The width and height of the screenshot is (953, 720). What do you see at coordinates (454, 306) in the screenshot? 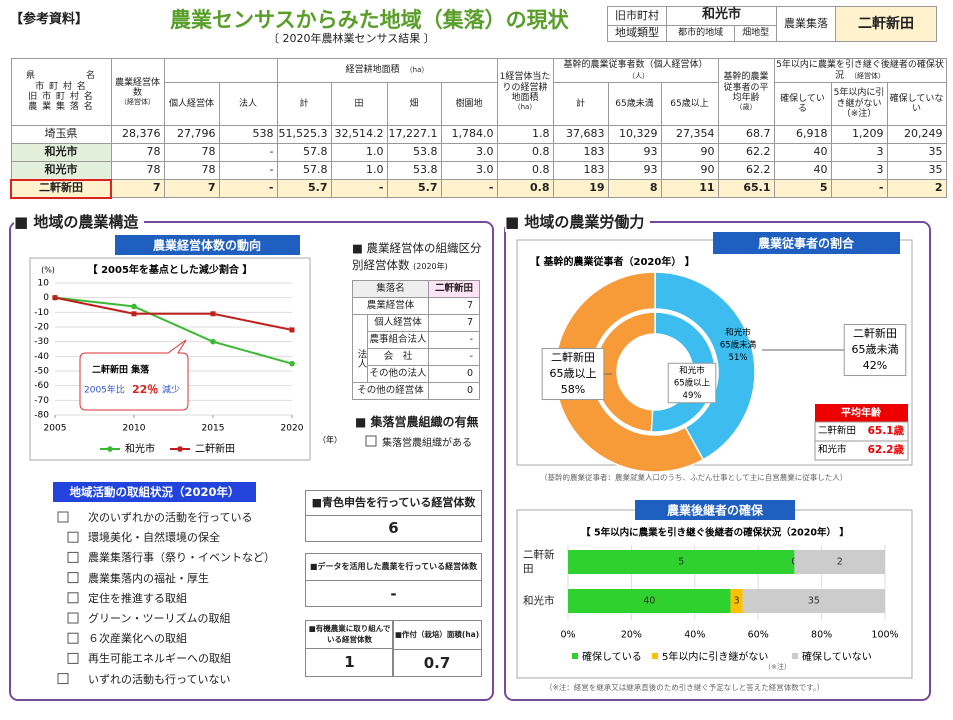
I see `org-value: 7` at bounding box center [454, 306].